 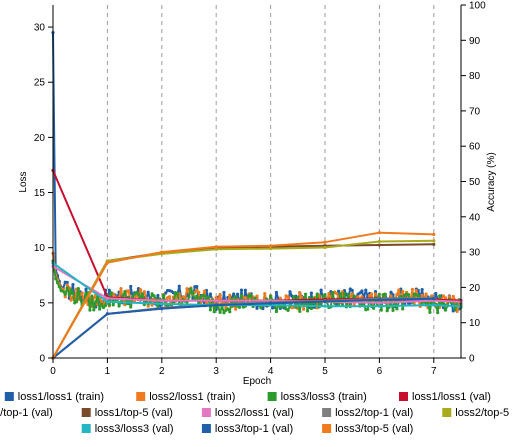 What do you see at coordinates (127, 429) in the screenshot?
I see `legend-item: loss3/loss3 (val)` at bounding box center [127, 429].